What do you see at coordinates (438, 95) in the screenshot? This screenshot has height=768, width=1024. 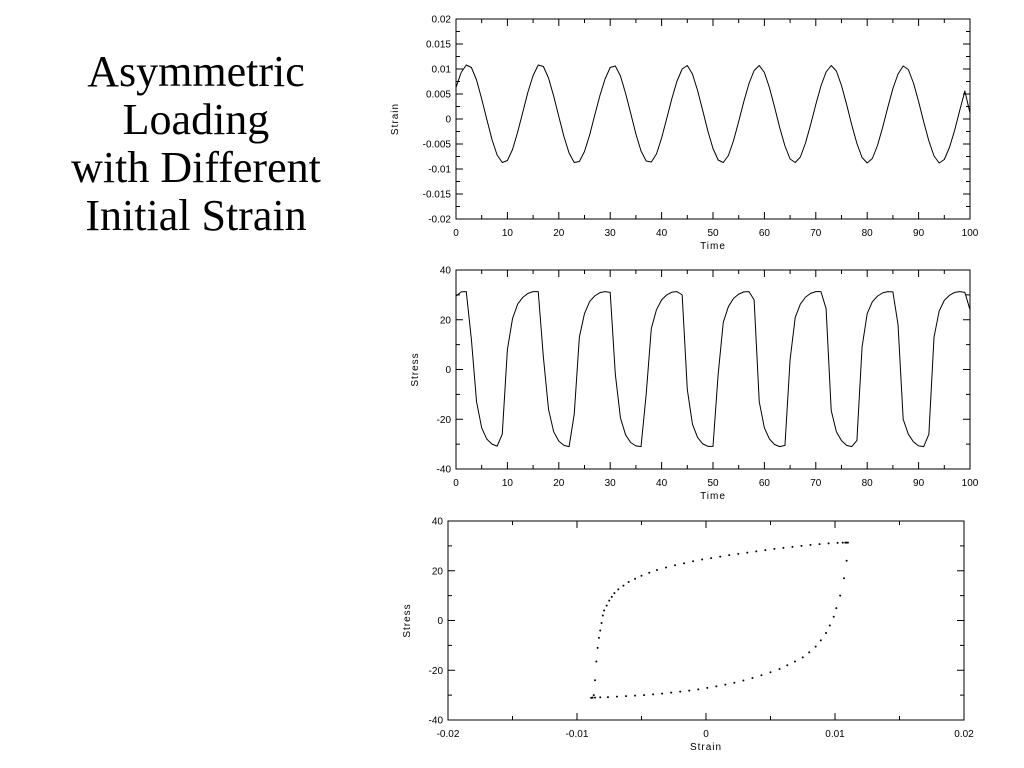 I see `y-tick-label: 0.005` at bounding box center [438, 95].